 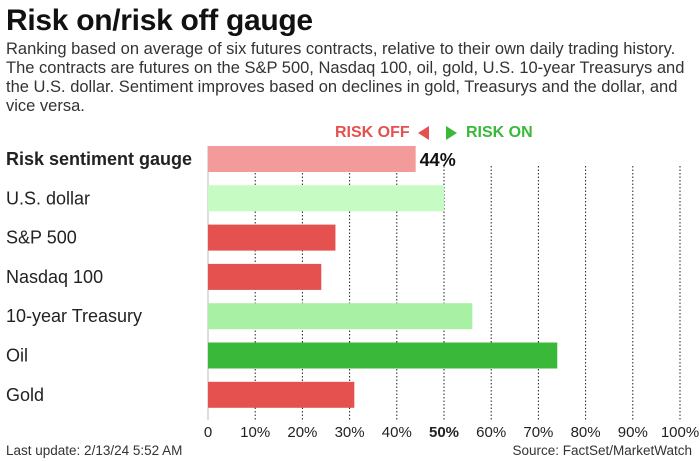 What do you see at coordinates (54, 277) in the screenshot?
I see `category-label: Nasdaq 100` at bounding box center [54, 277].